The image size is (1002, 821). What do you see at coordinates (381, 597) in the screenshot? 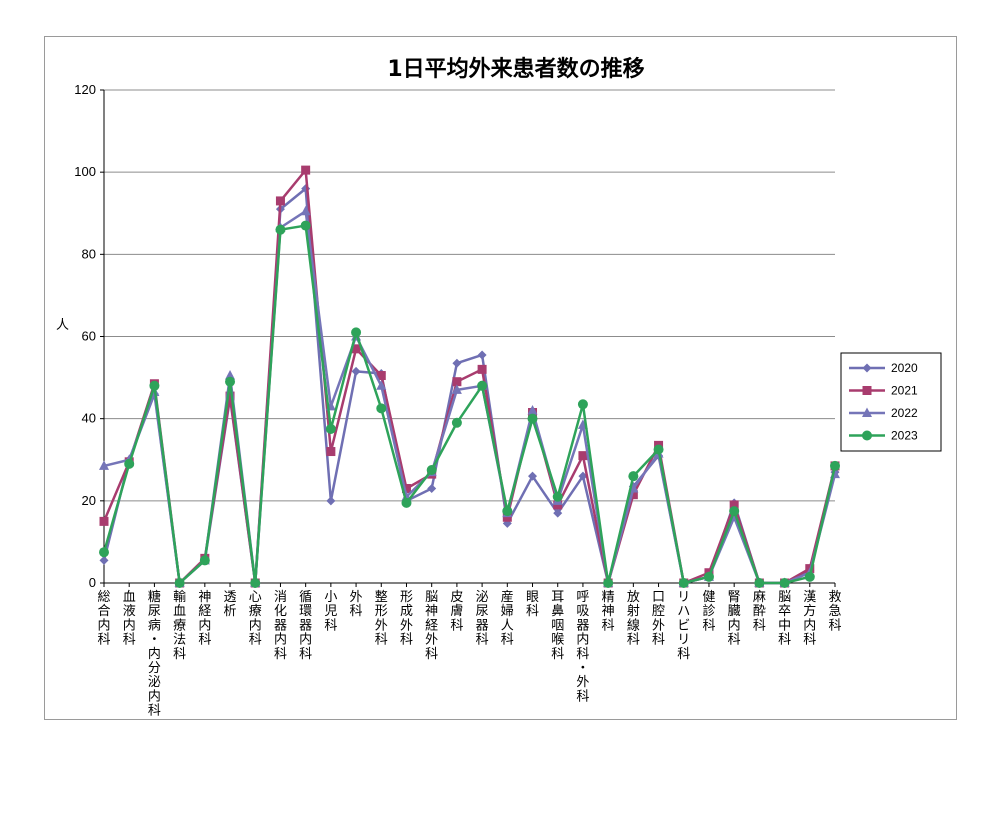
I see `x-tick-label-char: 整` at bounding box center [381, 597].